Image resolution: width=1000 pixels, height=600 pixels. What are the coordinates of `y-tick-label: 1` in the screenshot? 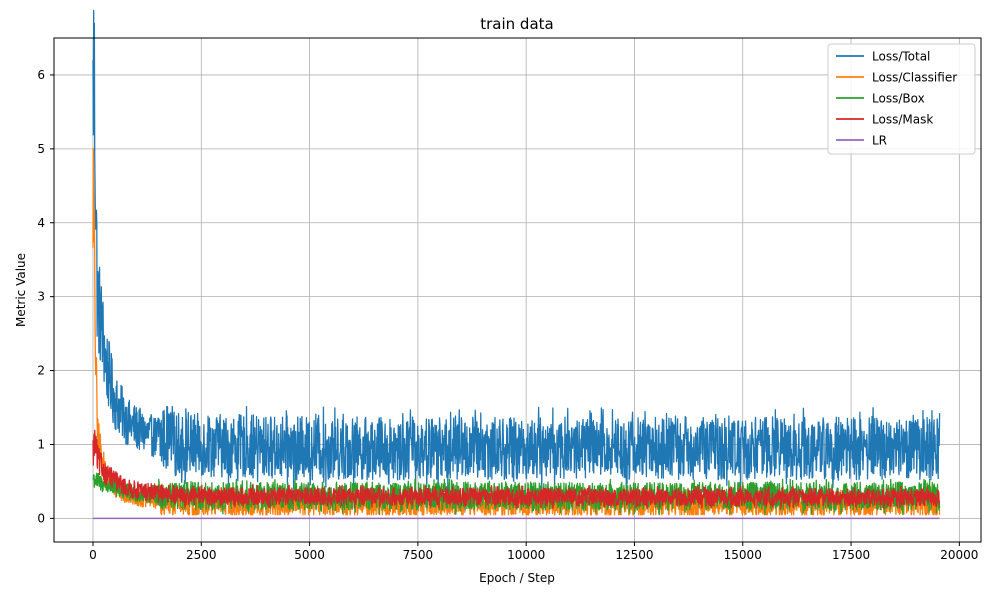 It's located at (41, 444).